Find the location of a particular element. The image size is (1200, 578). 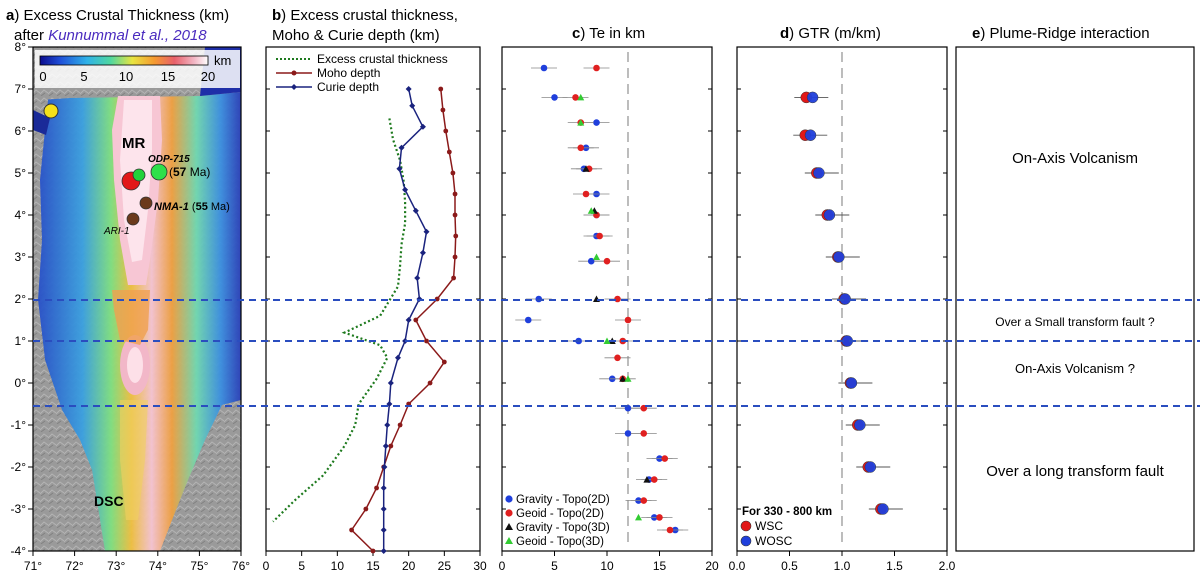

x-tick-label: 0.0 is located at coordinates (737, 566).